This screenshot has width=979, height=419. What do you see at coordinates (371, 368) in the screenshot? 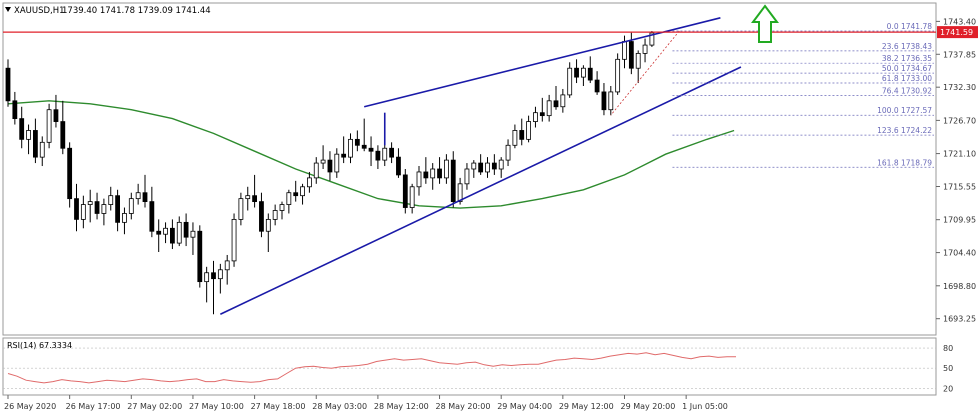
I see `rsi-line` at bounding box center [371, 368].